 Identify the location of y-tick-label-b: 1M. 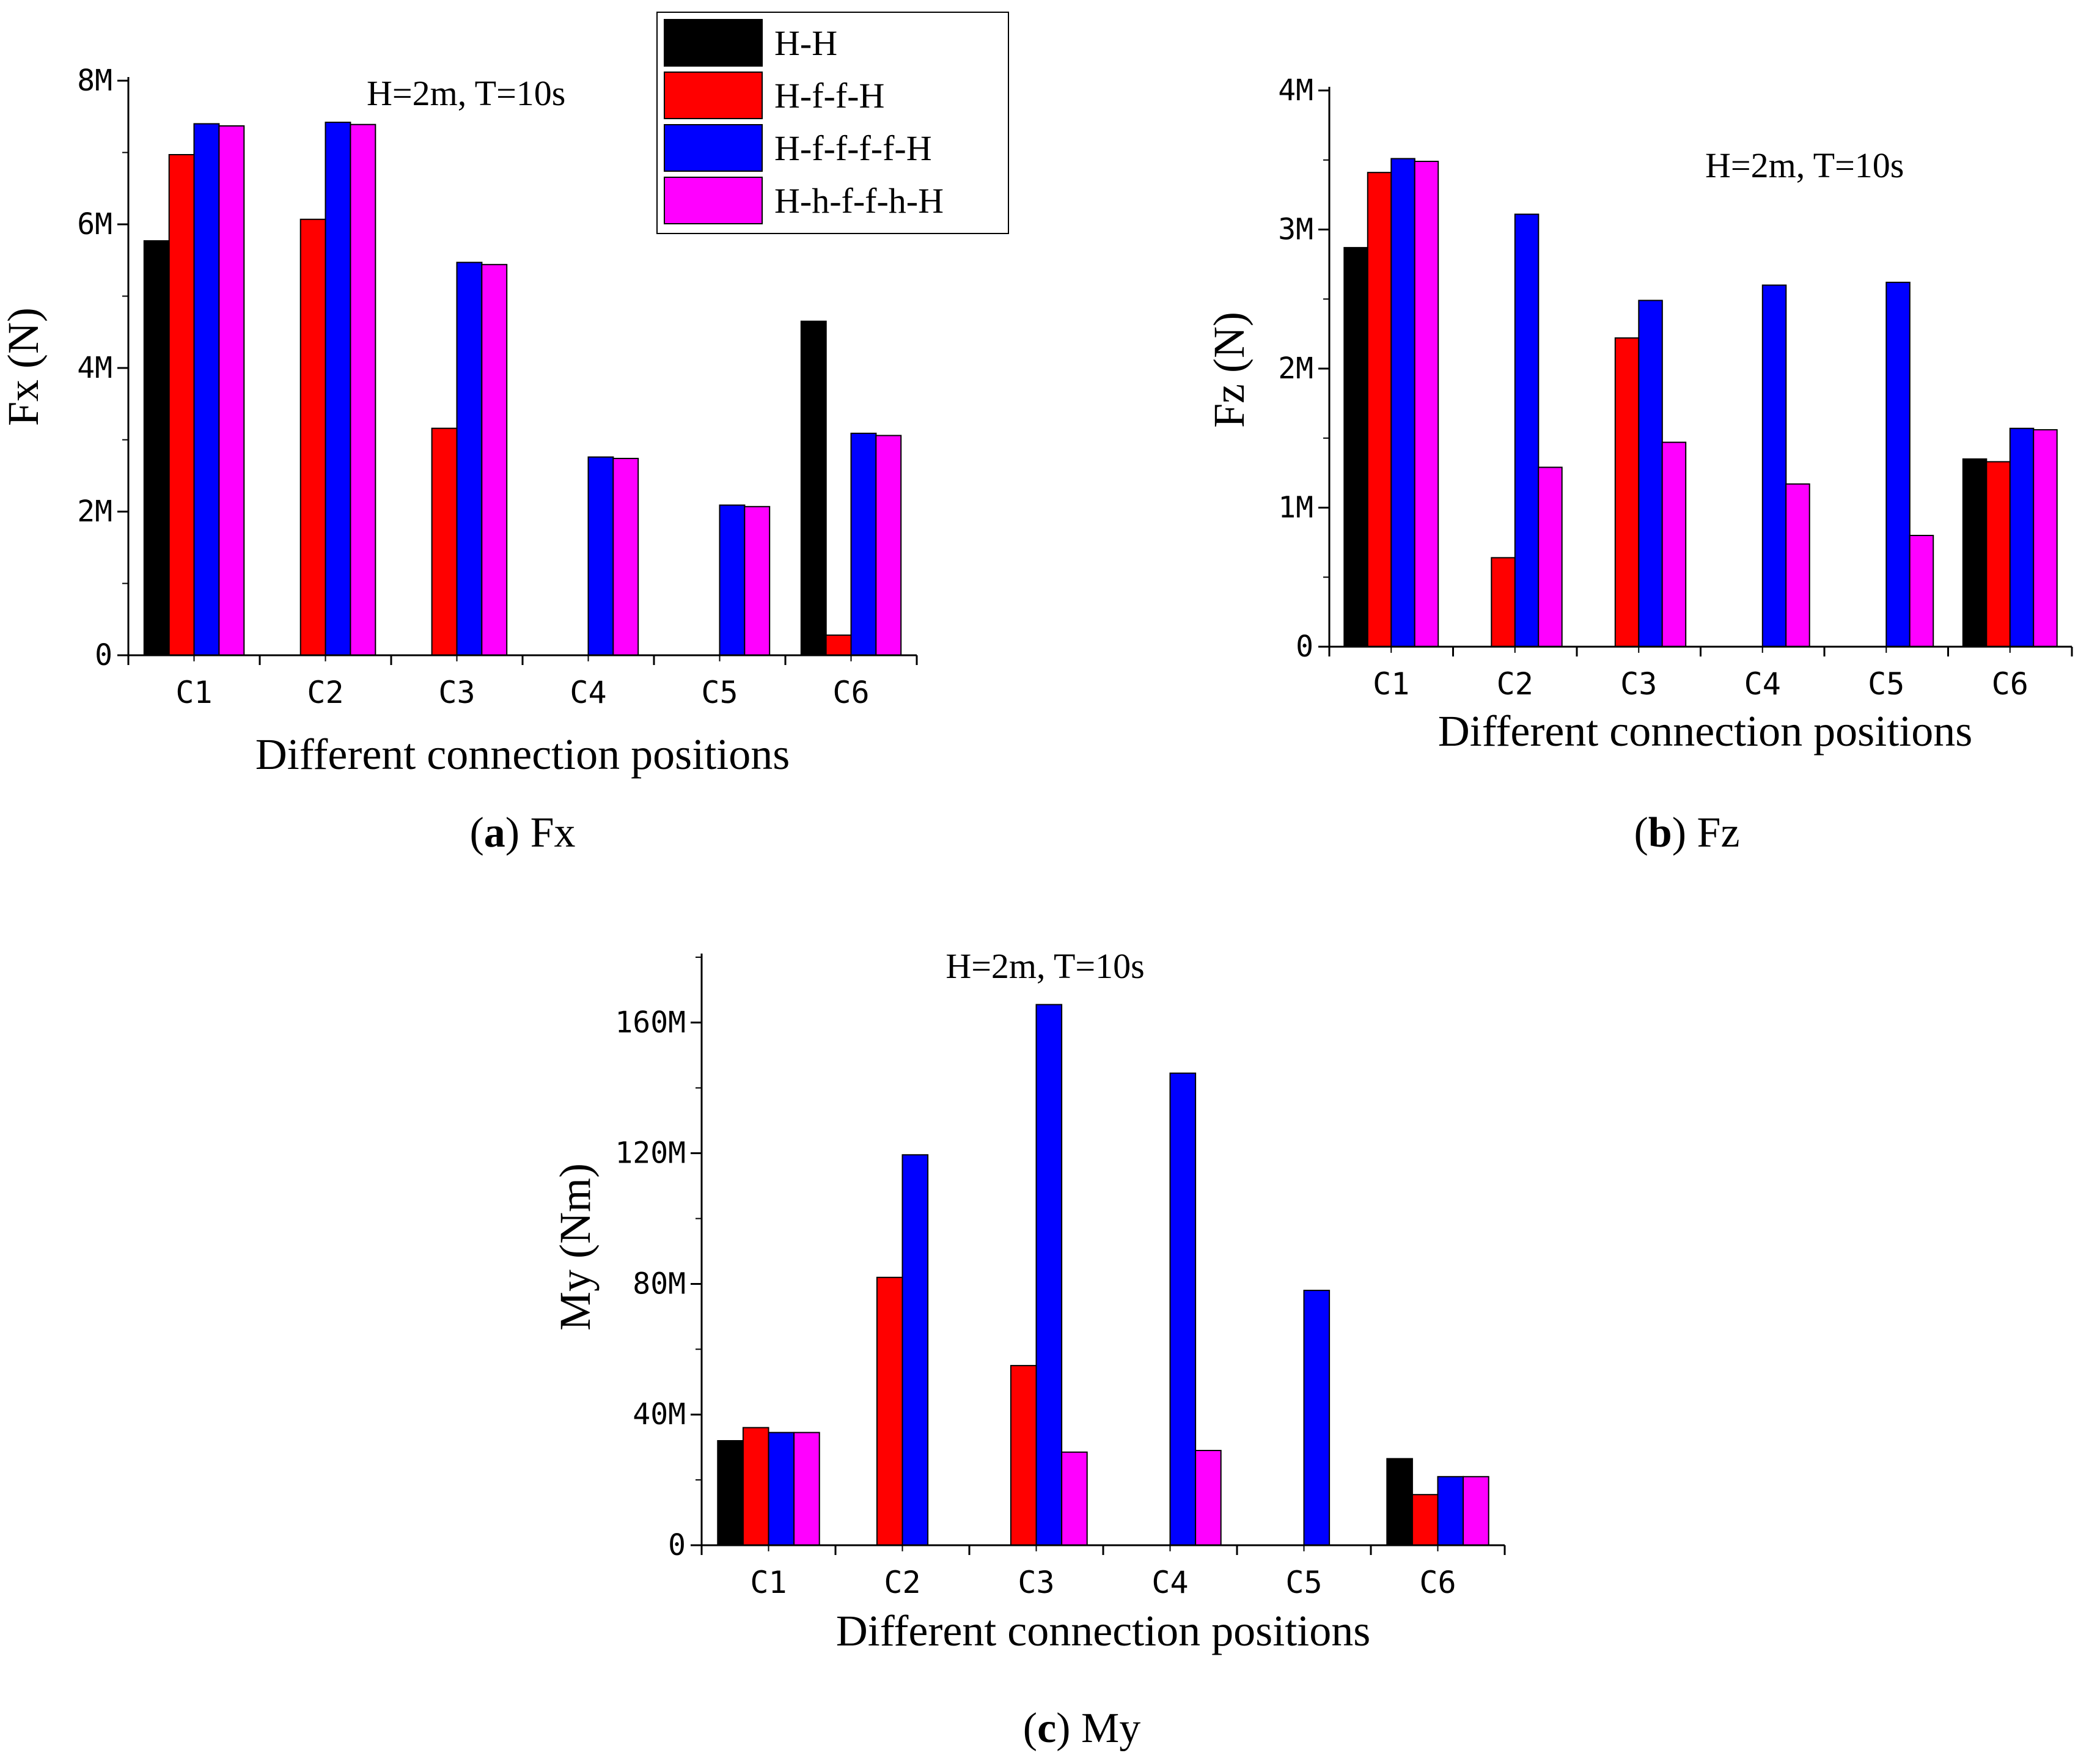
(1296, 508).